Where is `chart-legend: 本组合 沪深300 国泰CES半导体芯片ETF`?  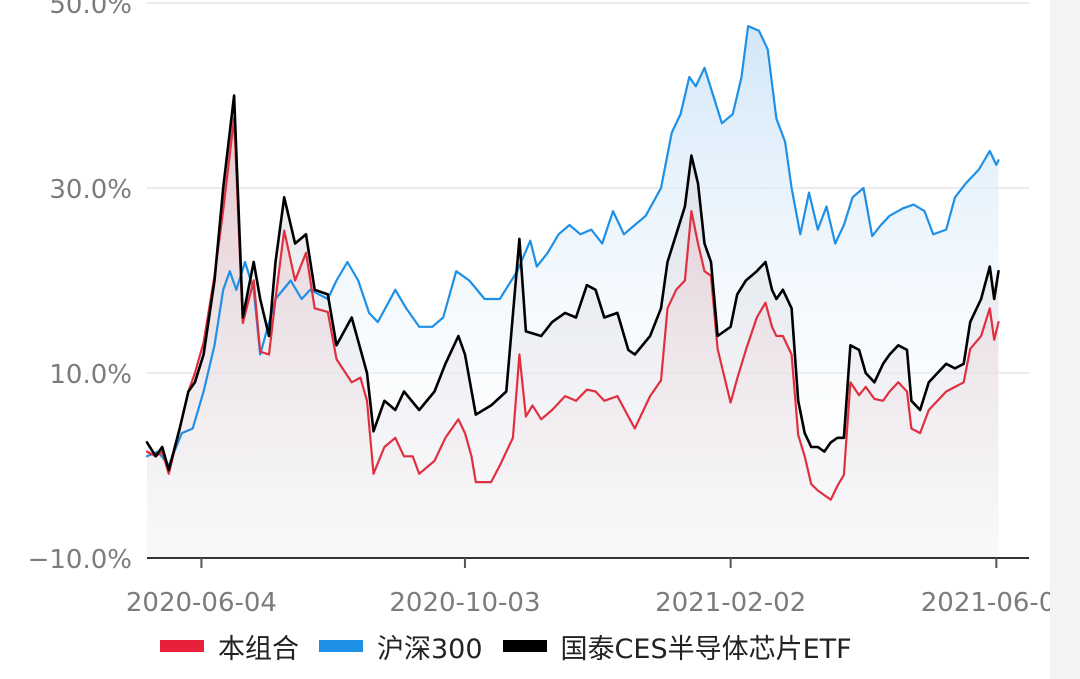
chart-legend: 本组合 沪深300 国泰CES半导体芯片ETF is located at coordinates (506, 646).